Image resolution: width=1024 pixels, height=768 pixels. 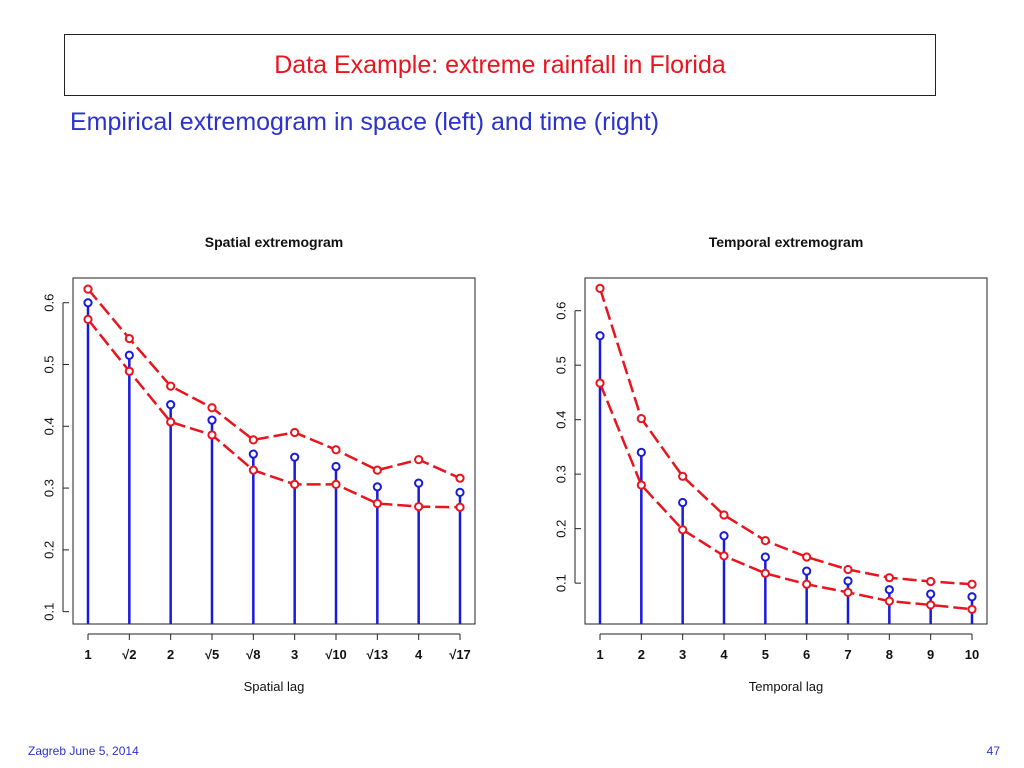 I want to click on x-tick-label: √2, so click(x=129, y=654).